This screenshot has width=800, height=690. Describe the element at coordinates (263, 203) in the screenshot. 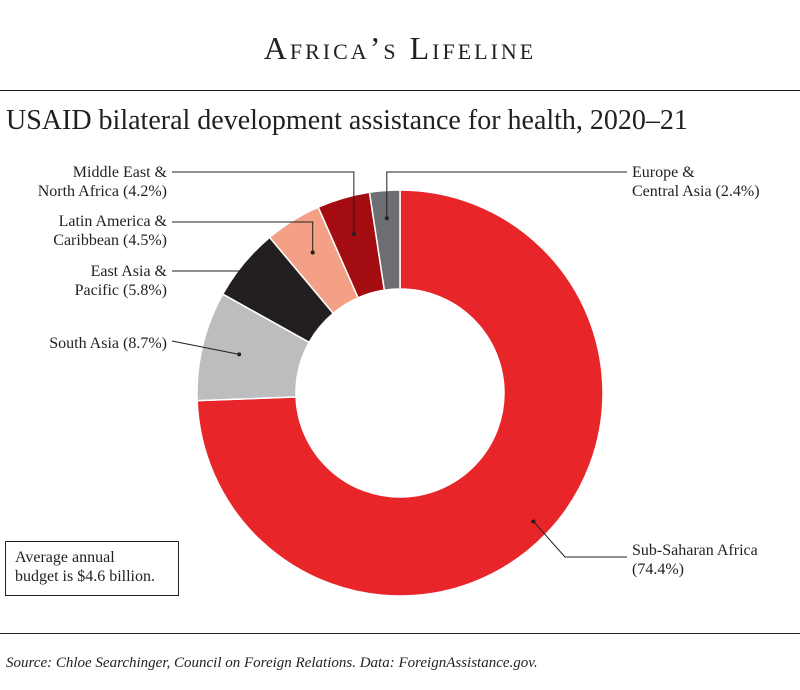

I see `leader-line-middle-east-and-north-africa` at that location.